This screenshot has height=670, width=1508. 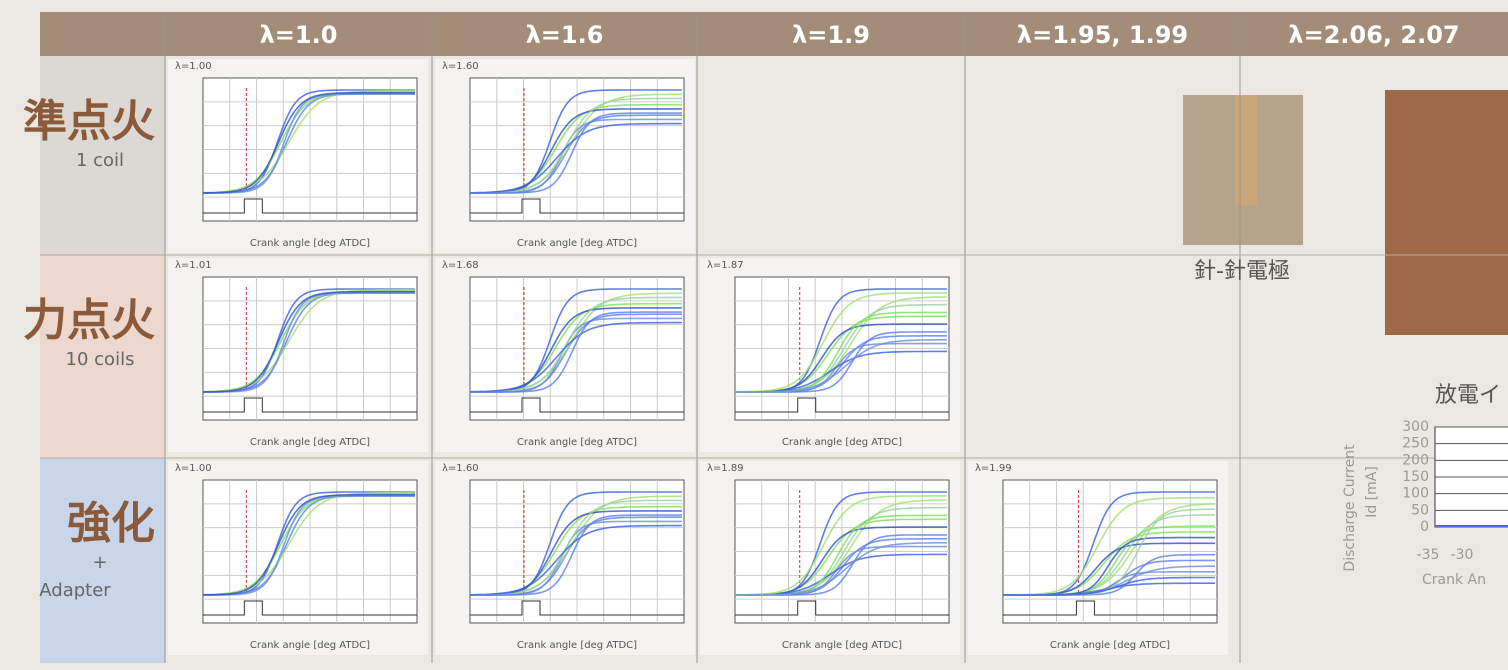 What do you see at coordinates (993, 468) in the screenshot?
I see `panel-label: λ=1.99` at bounding box center [993, 468].